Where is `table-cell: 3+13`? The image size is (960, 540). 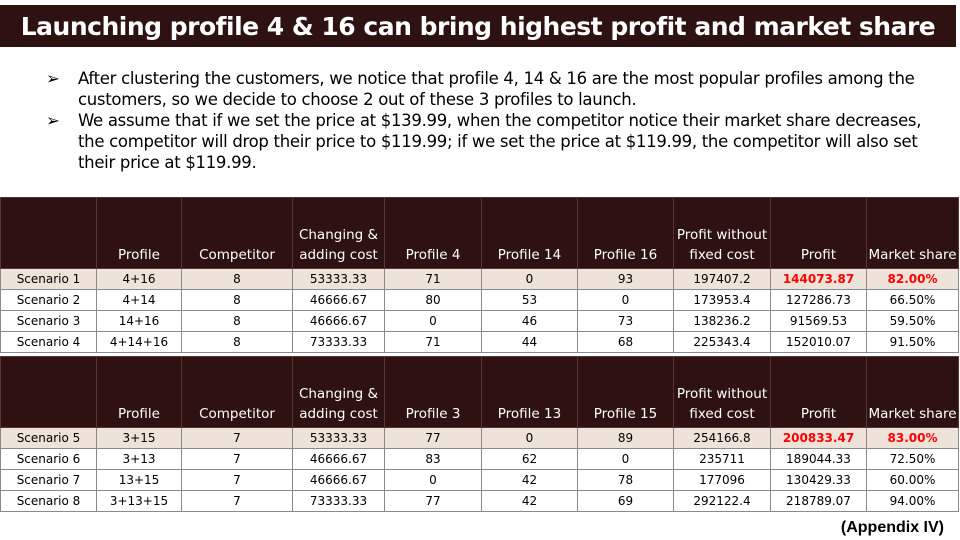
table-cell: 3+13 is located at coordinates (139, 459).